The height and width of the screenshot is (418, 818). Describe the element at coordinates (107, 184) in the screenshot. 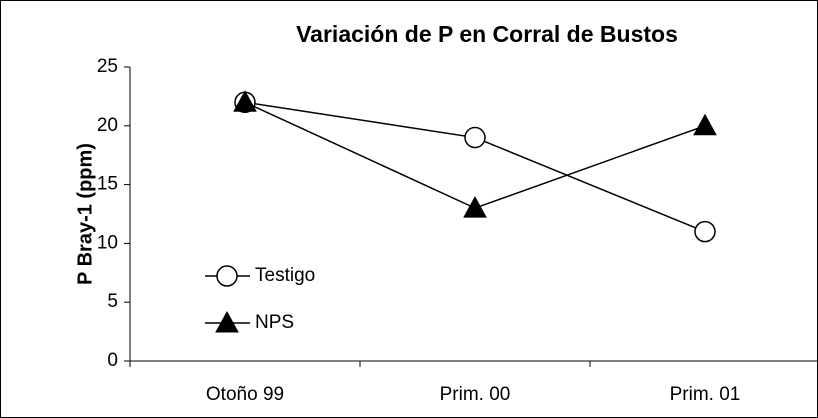

I see `y-tick-label: 15` at that location.